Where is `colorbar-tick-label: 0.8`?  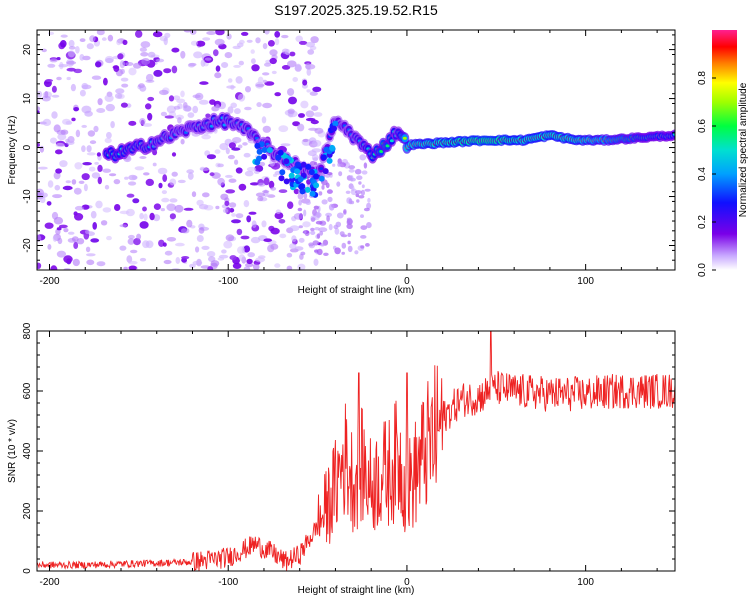 colorbar-tick-label: 0.8 is located at coordinates (702, 78).